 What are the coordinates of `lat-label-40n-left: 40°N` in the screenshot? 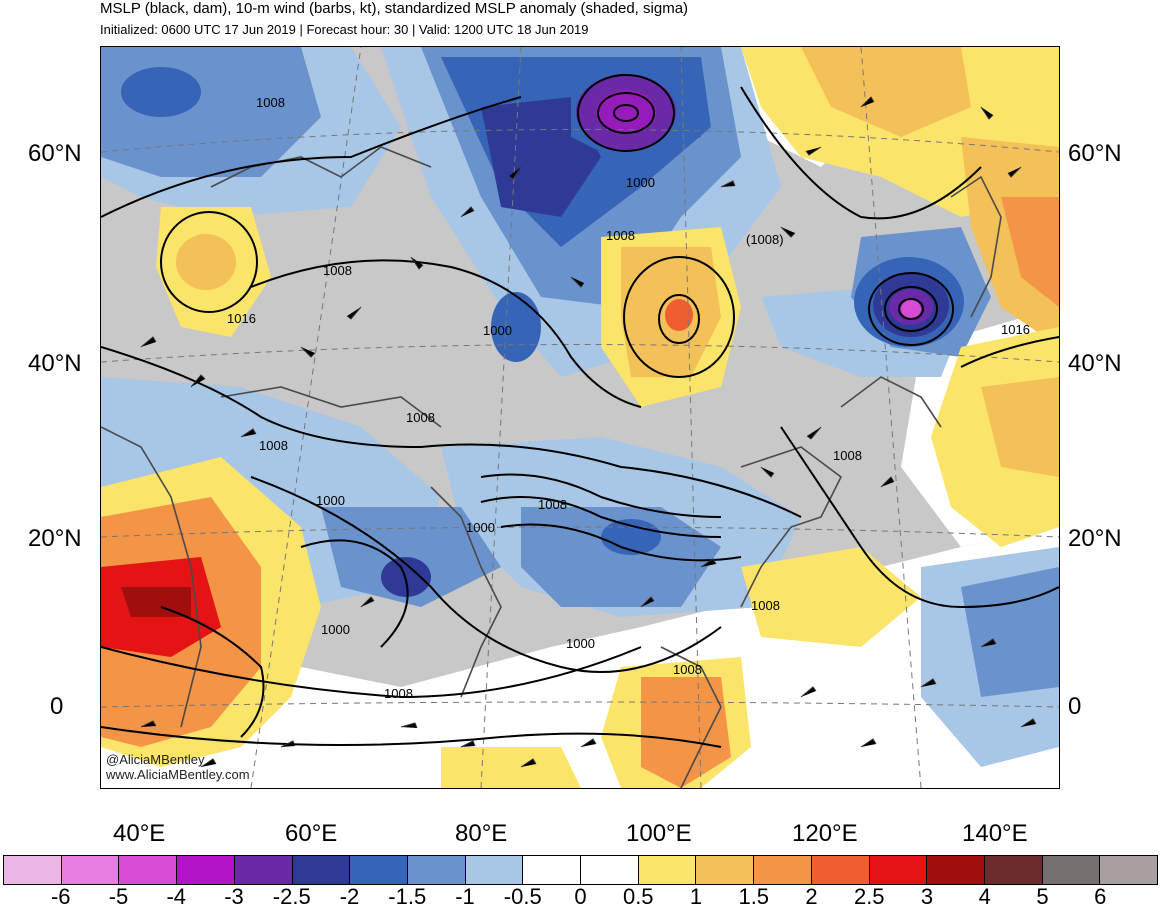 It's located at (55, 363).